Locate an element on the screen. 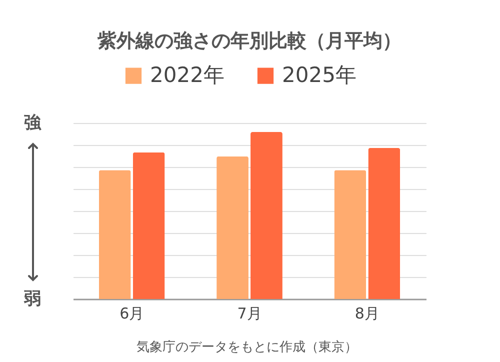  legend-label: 2022年 is located at coordinates (187, 74).